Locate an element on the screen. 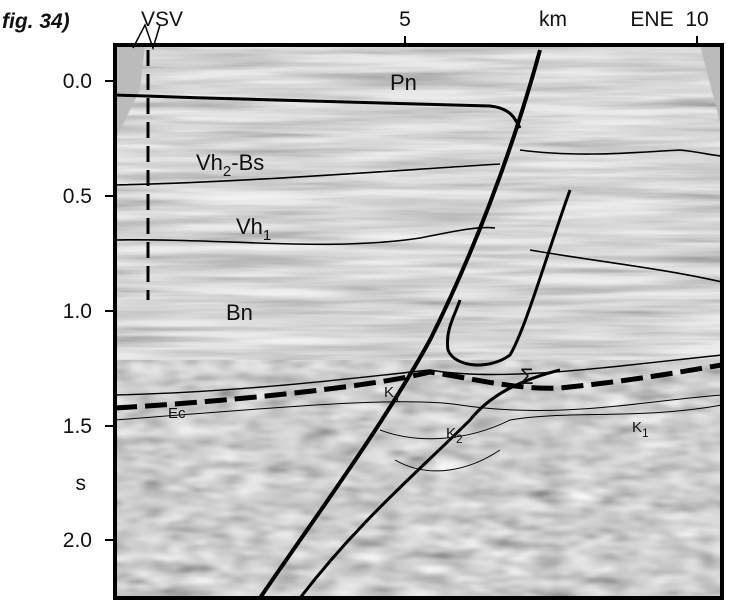 This screenshot has width=750, height=613. horizon-label: K2 is located at coordinates (454, 435).